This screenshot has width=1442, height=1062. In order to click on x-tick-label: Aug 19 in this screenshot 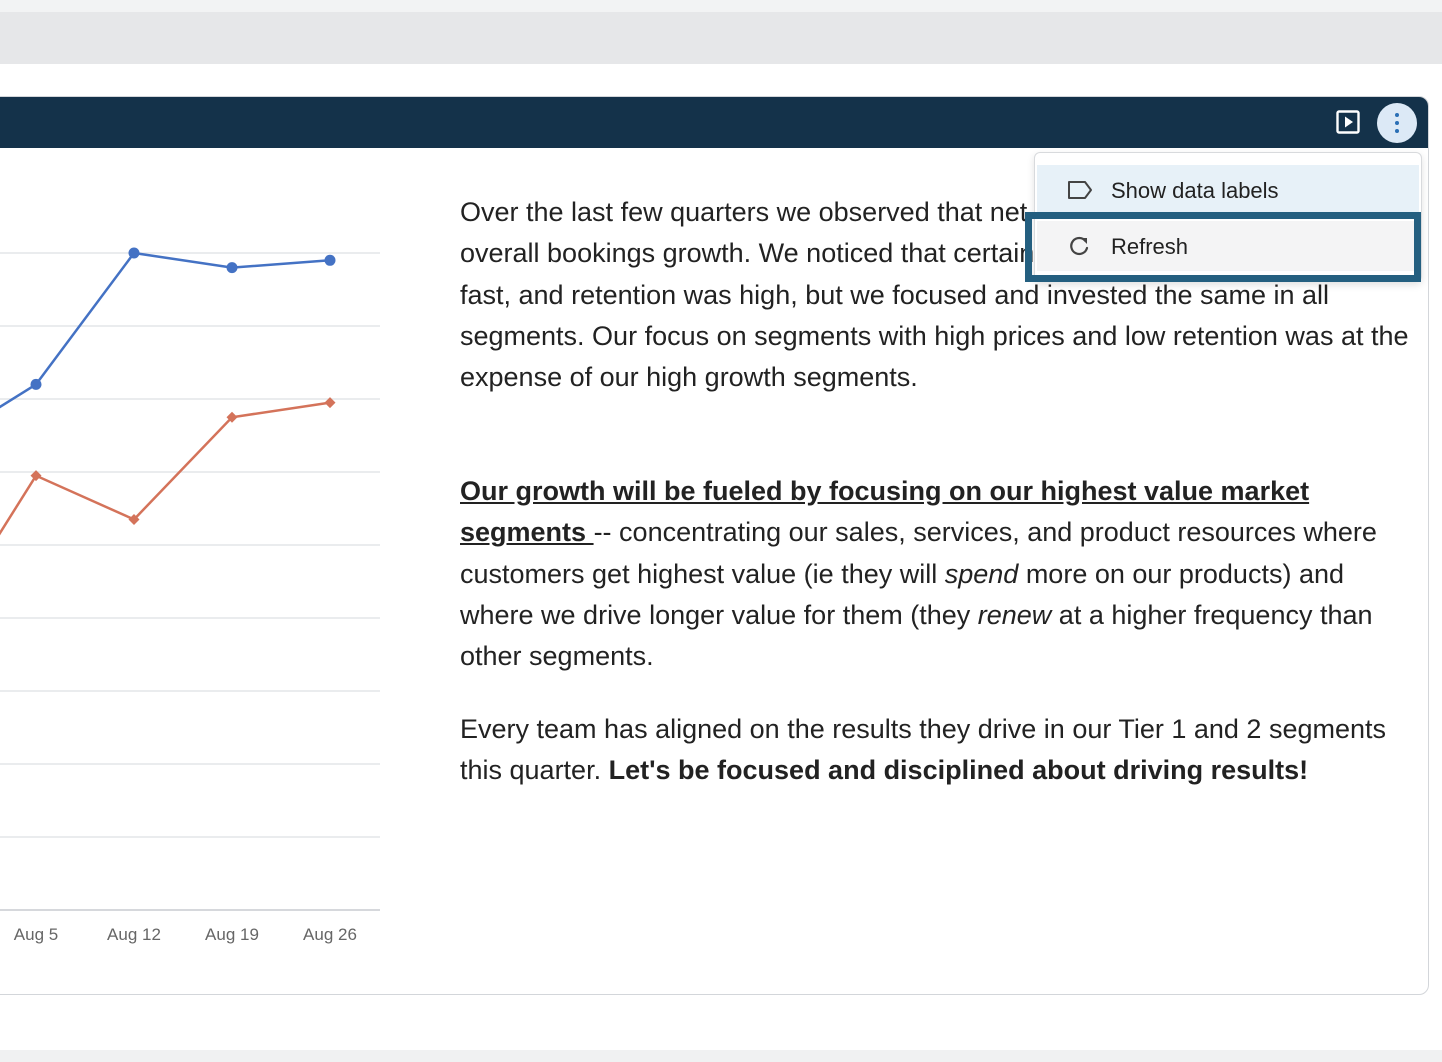, I will do `click(232, 934)`.